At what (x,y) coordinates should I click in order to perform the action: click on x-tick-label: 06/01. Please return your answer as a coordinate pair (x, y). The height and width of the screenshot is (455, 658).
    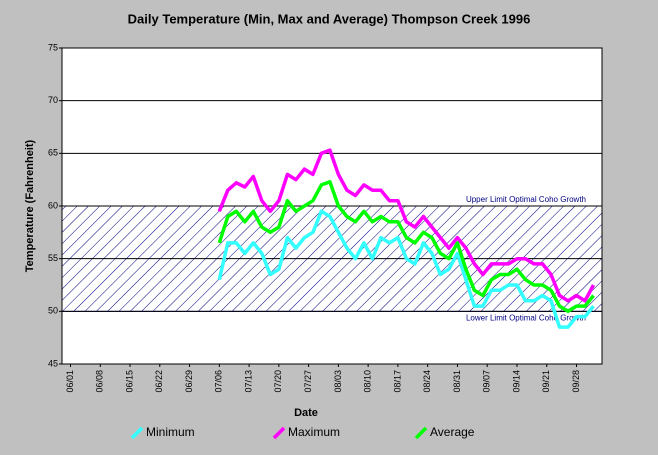
    Looking at the image, I should click on (70, 381).